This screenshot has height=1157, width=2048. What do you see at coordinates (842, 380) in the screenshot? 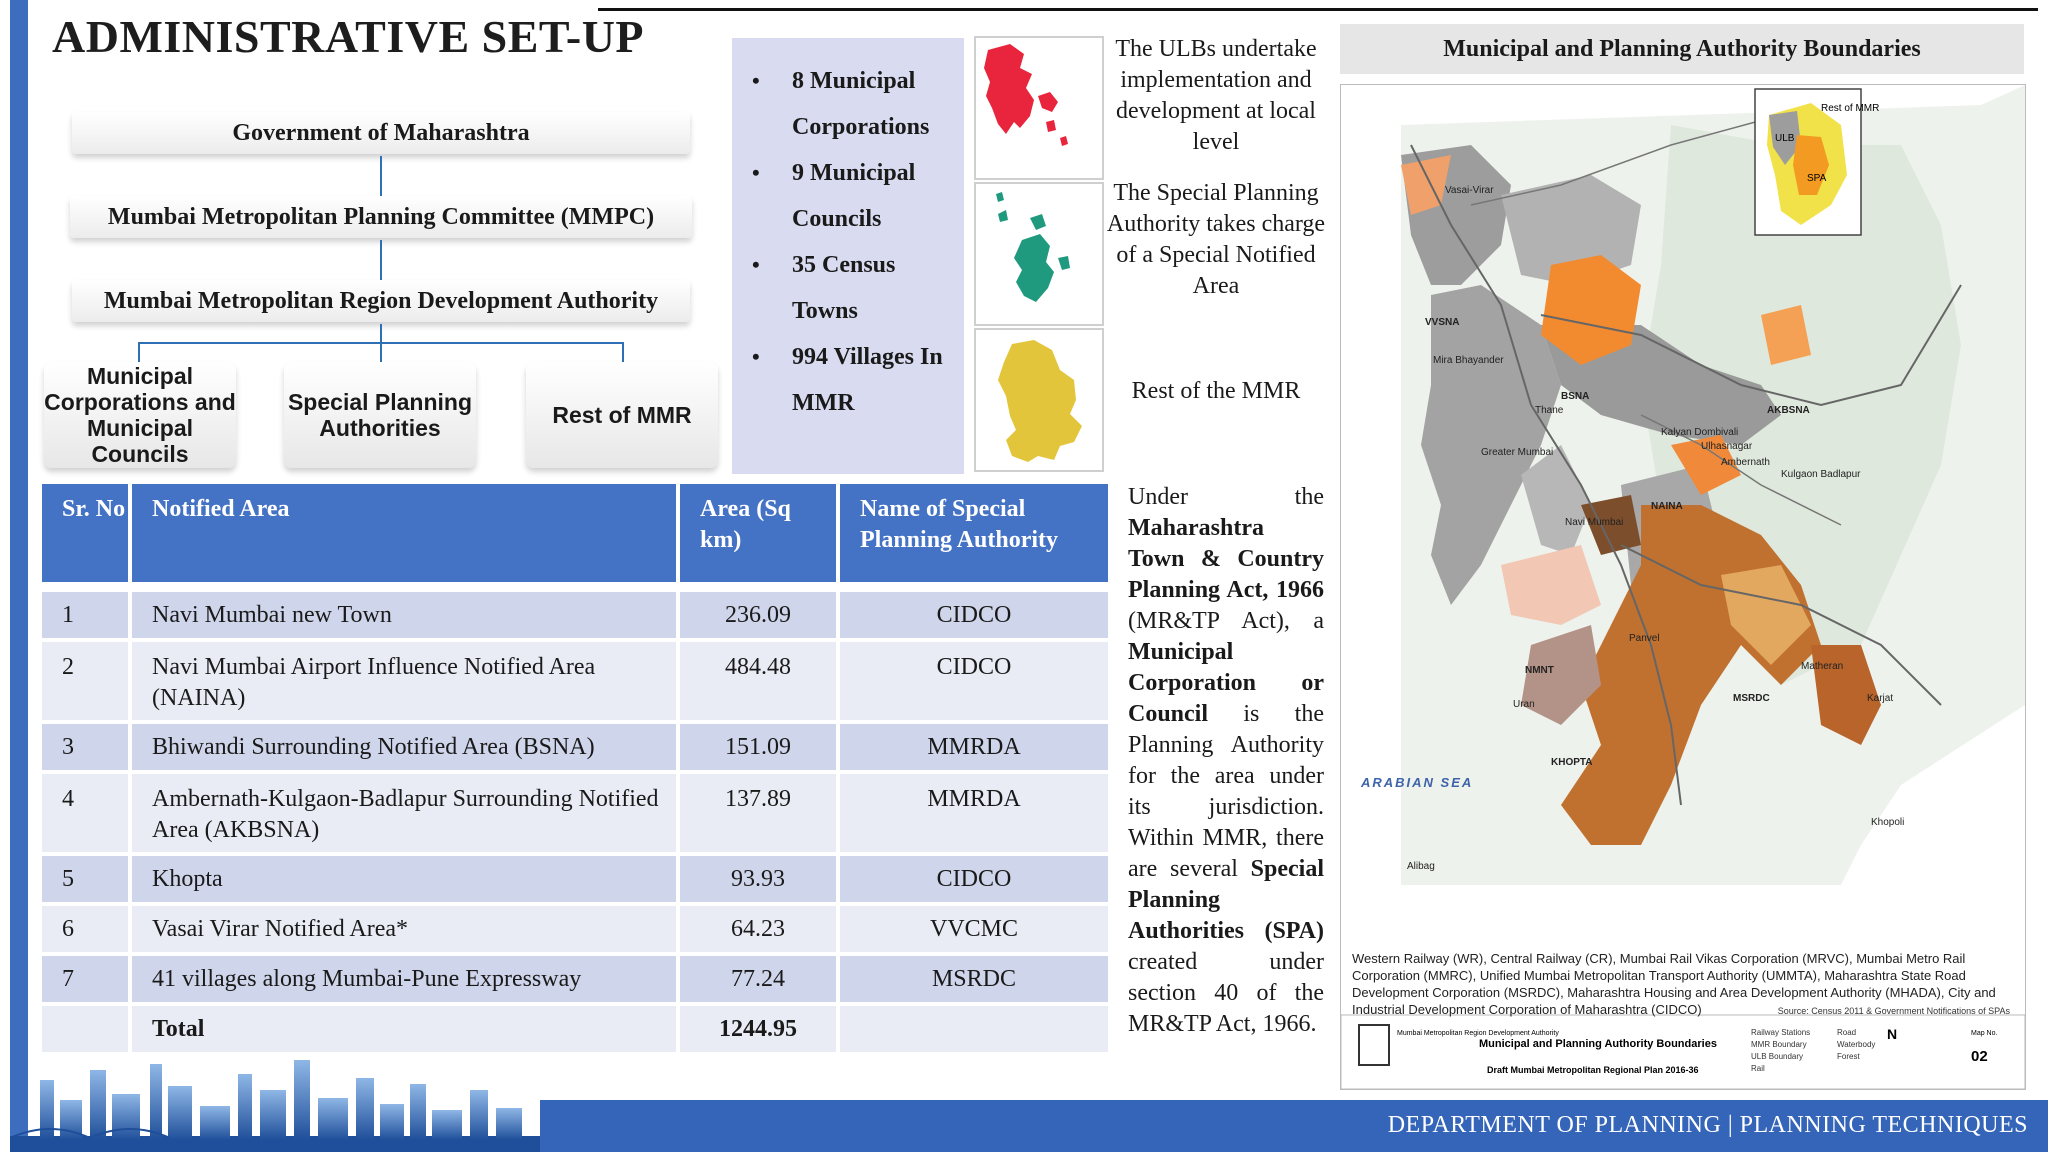
I see `stat-item: 994 Villages In MMR` at bounding box center [842, 380].